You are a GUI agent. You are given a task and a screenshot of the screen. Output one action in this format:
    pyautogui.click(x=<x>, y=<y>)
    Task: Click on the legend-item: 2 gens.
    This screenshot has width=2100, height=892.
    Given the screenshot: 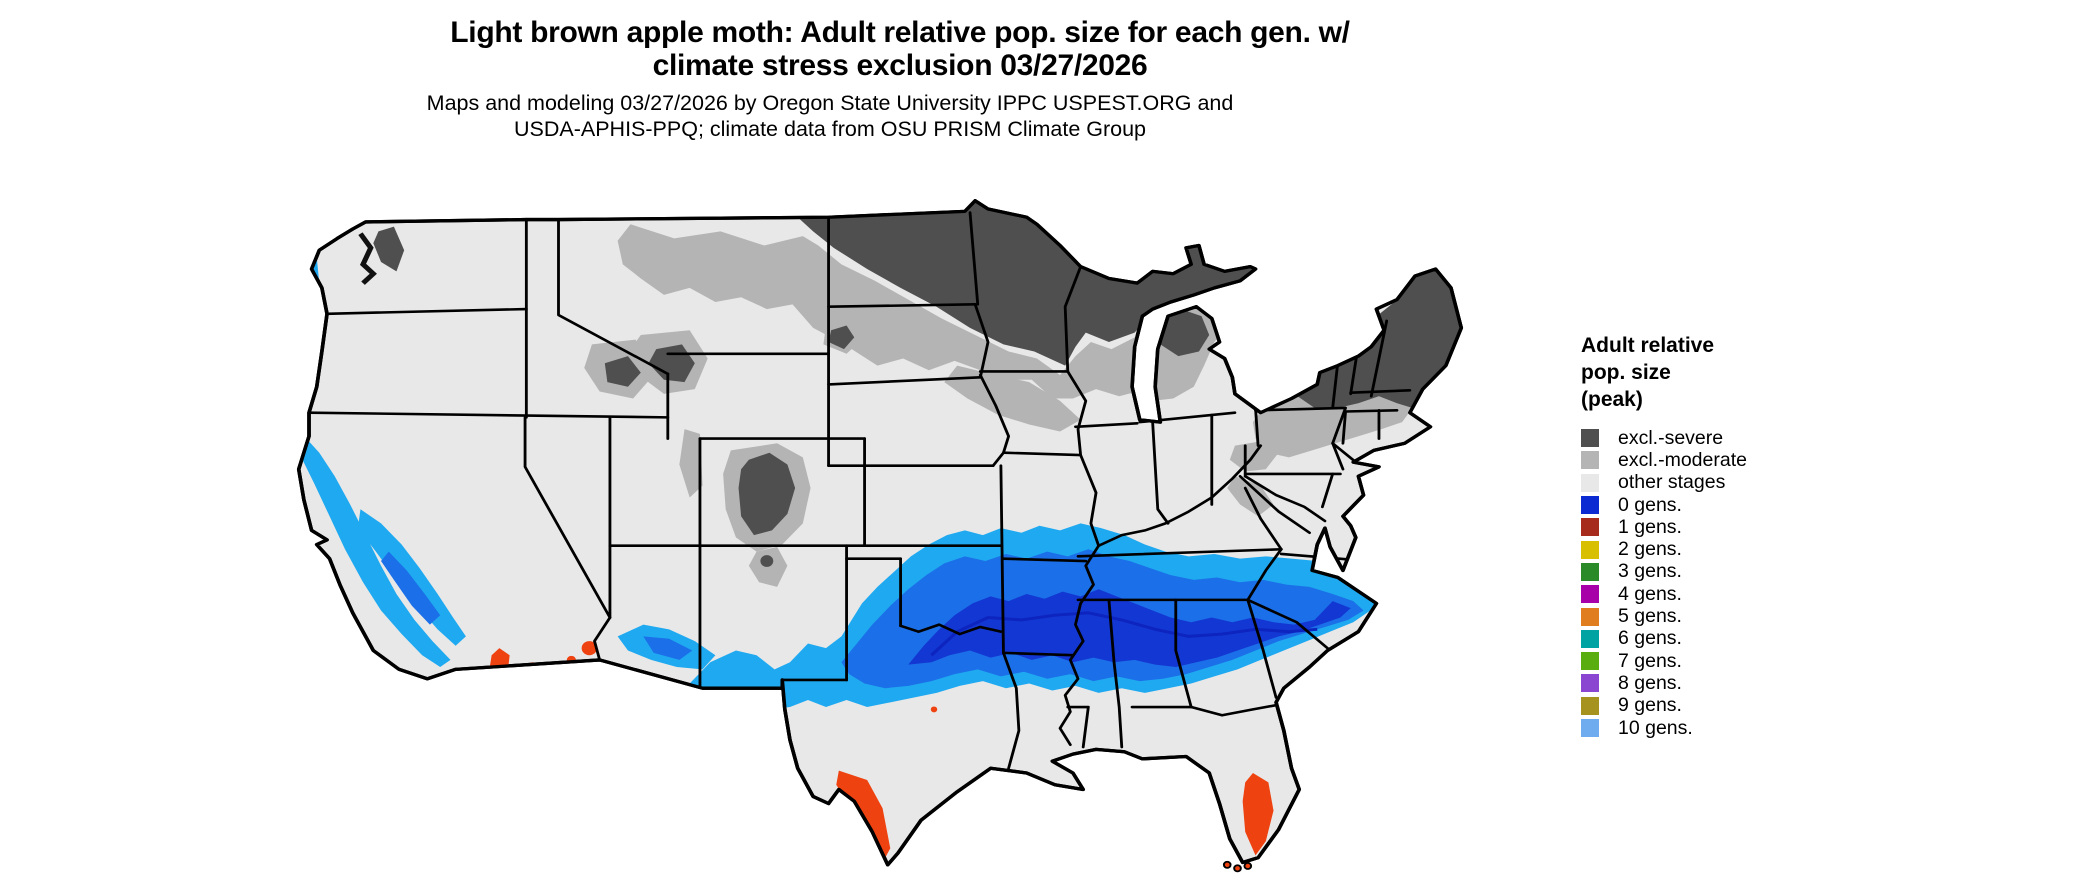 What is the action you would take?
    pyautogui.click(x=1711, y=549)
    